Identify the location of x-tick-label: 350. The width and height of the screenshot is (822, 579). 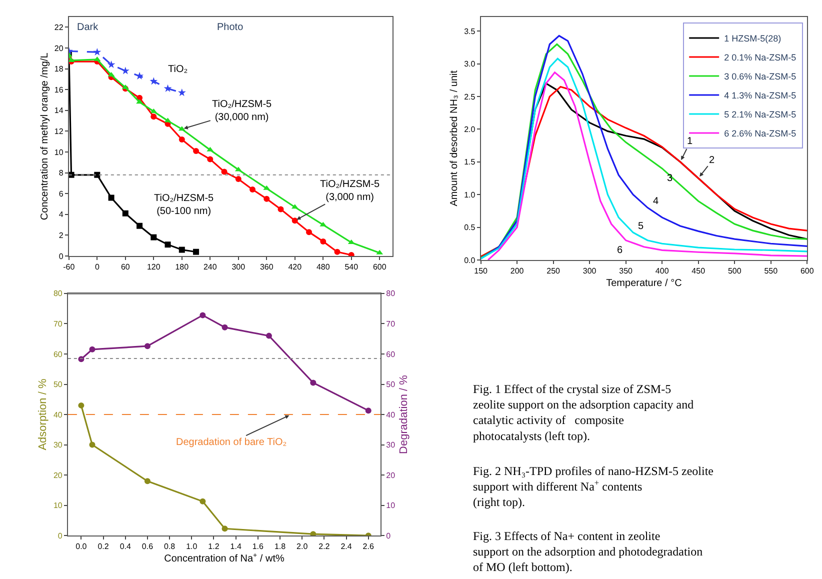
(626, 271).